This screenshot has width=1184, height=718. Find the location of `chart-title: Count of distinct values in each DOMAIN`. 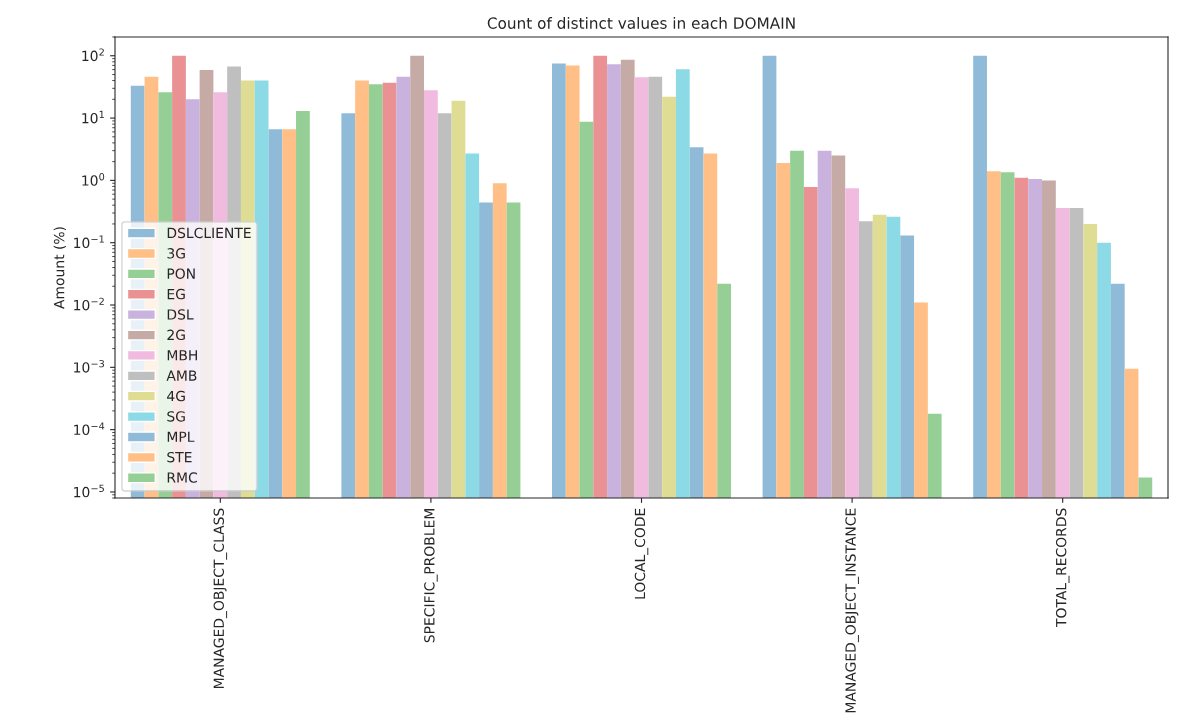

chart-title: Count of distinct values in each DOMAIN is located at coordinates (641, 23).